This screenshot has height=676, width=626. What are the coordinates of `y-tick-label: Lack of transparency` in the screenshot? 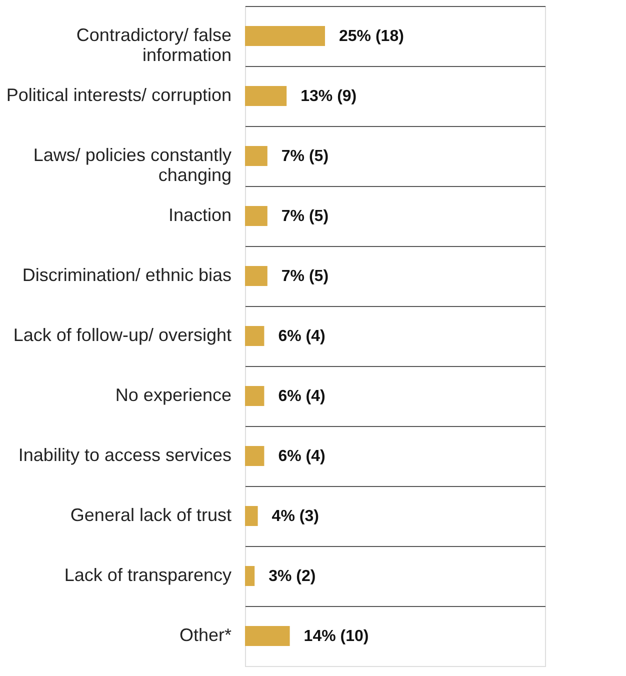 It's located at (148, 575).